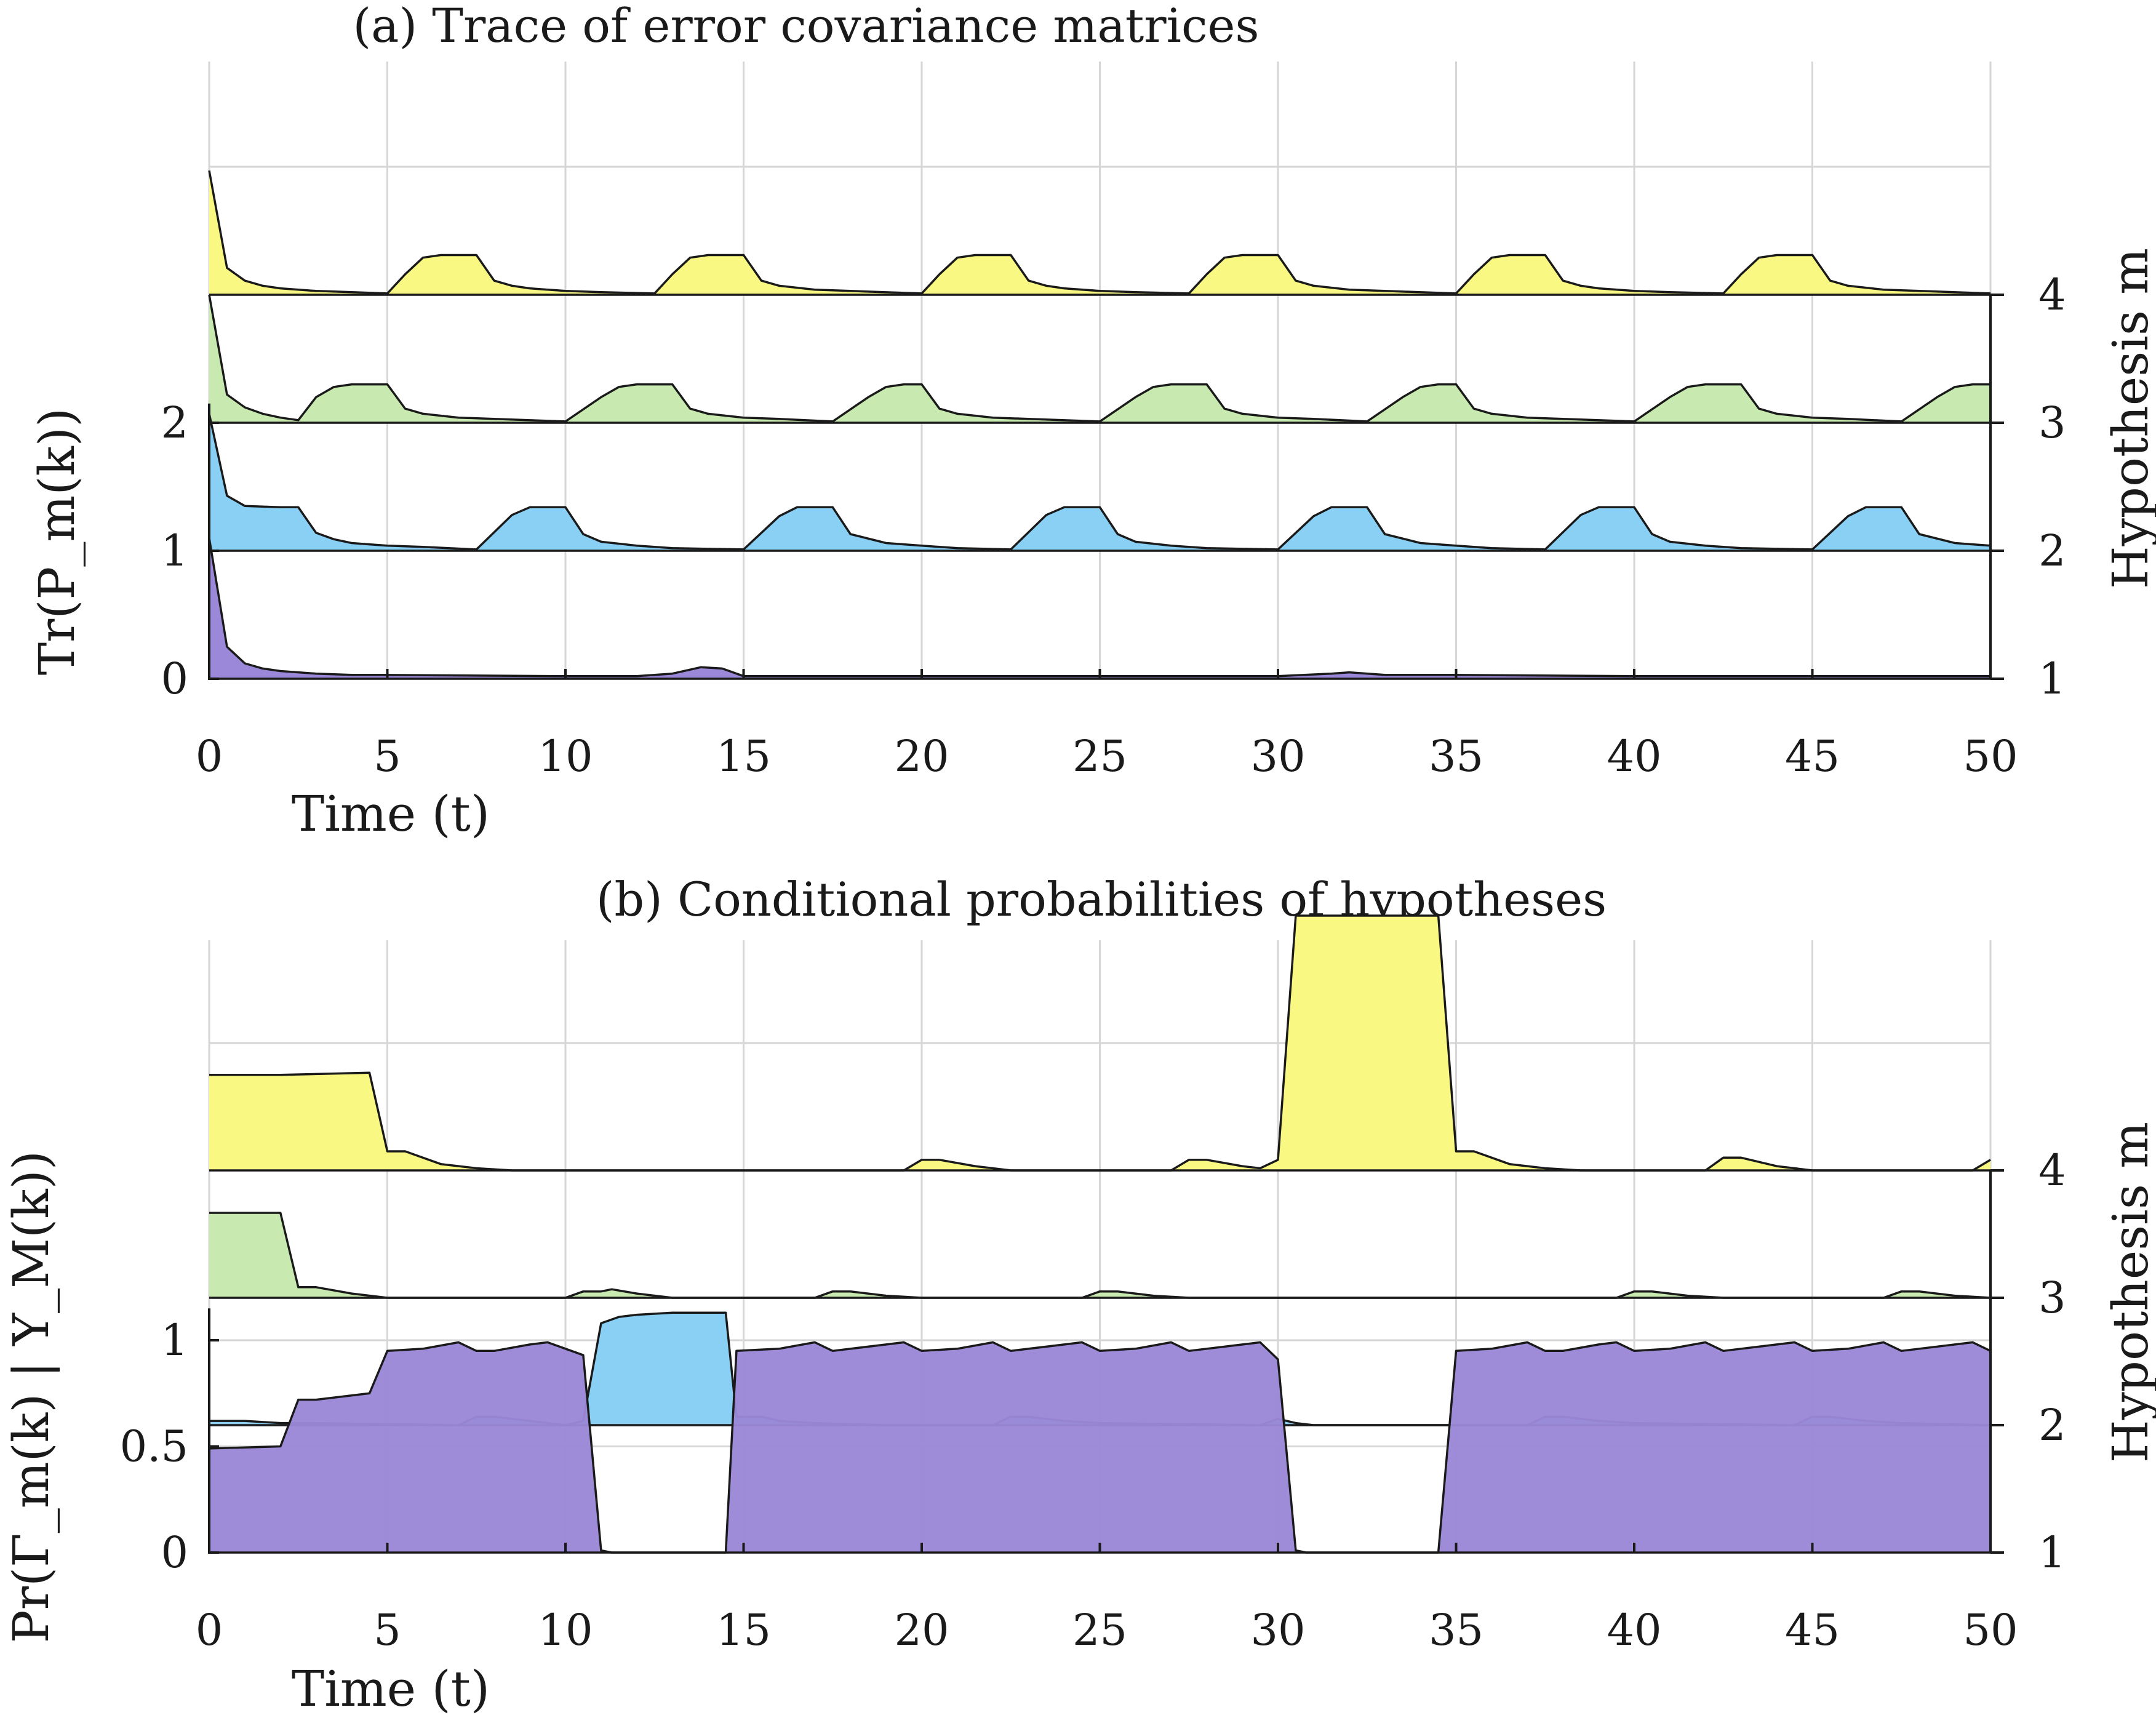 This screenshot has height=1723, width=2156. I want to click on panel-a-x-ticks: 0 5 10 15 20 25 30 35 40 45 50, so click(1107, 725).